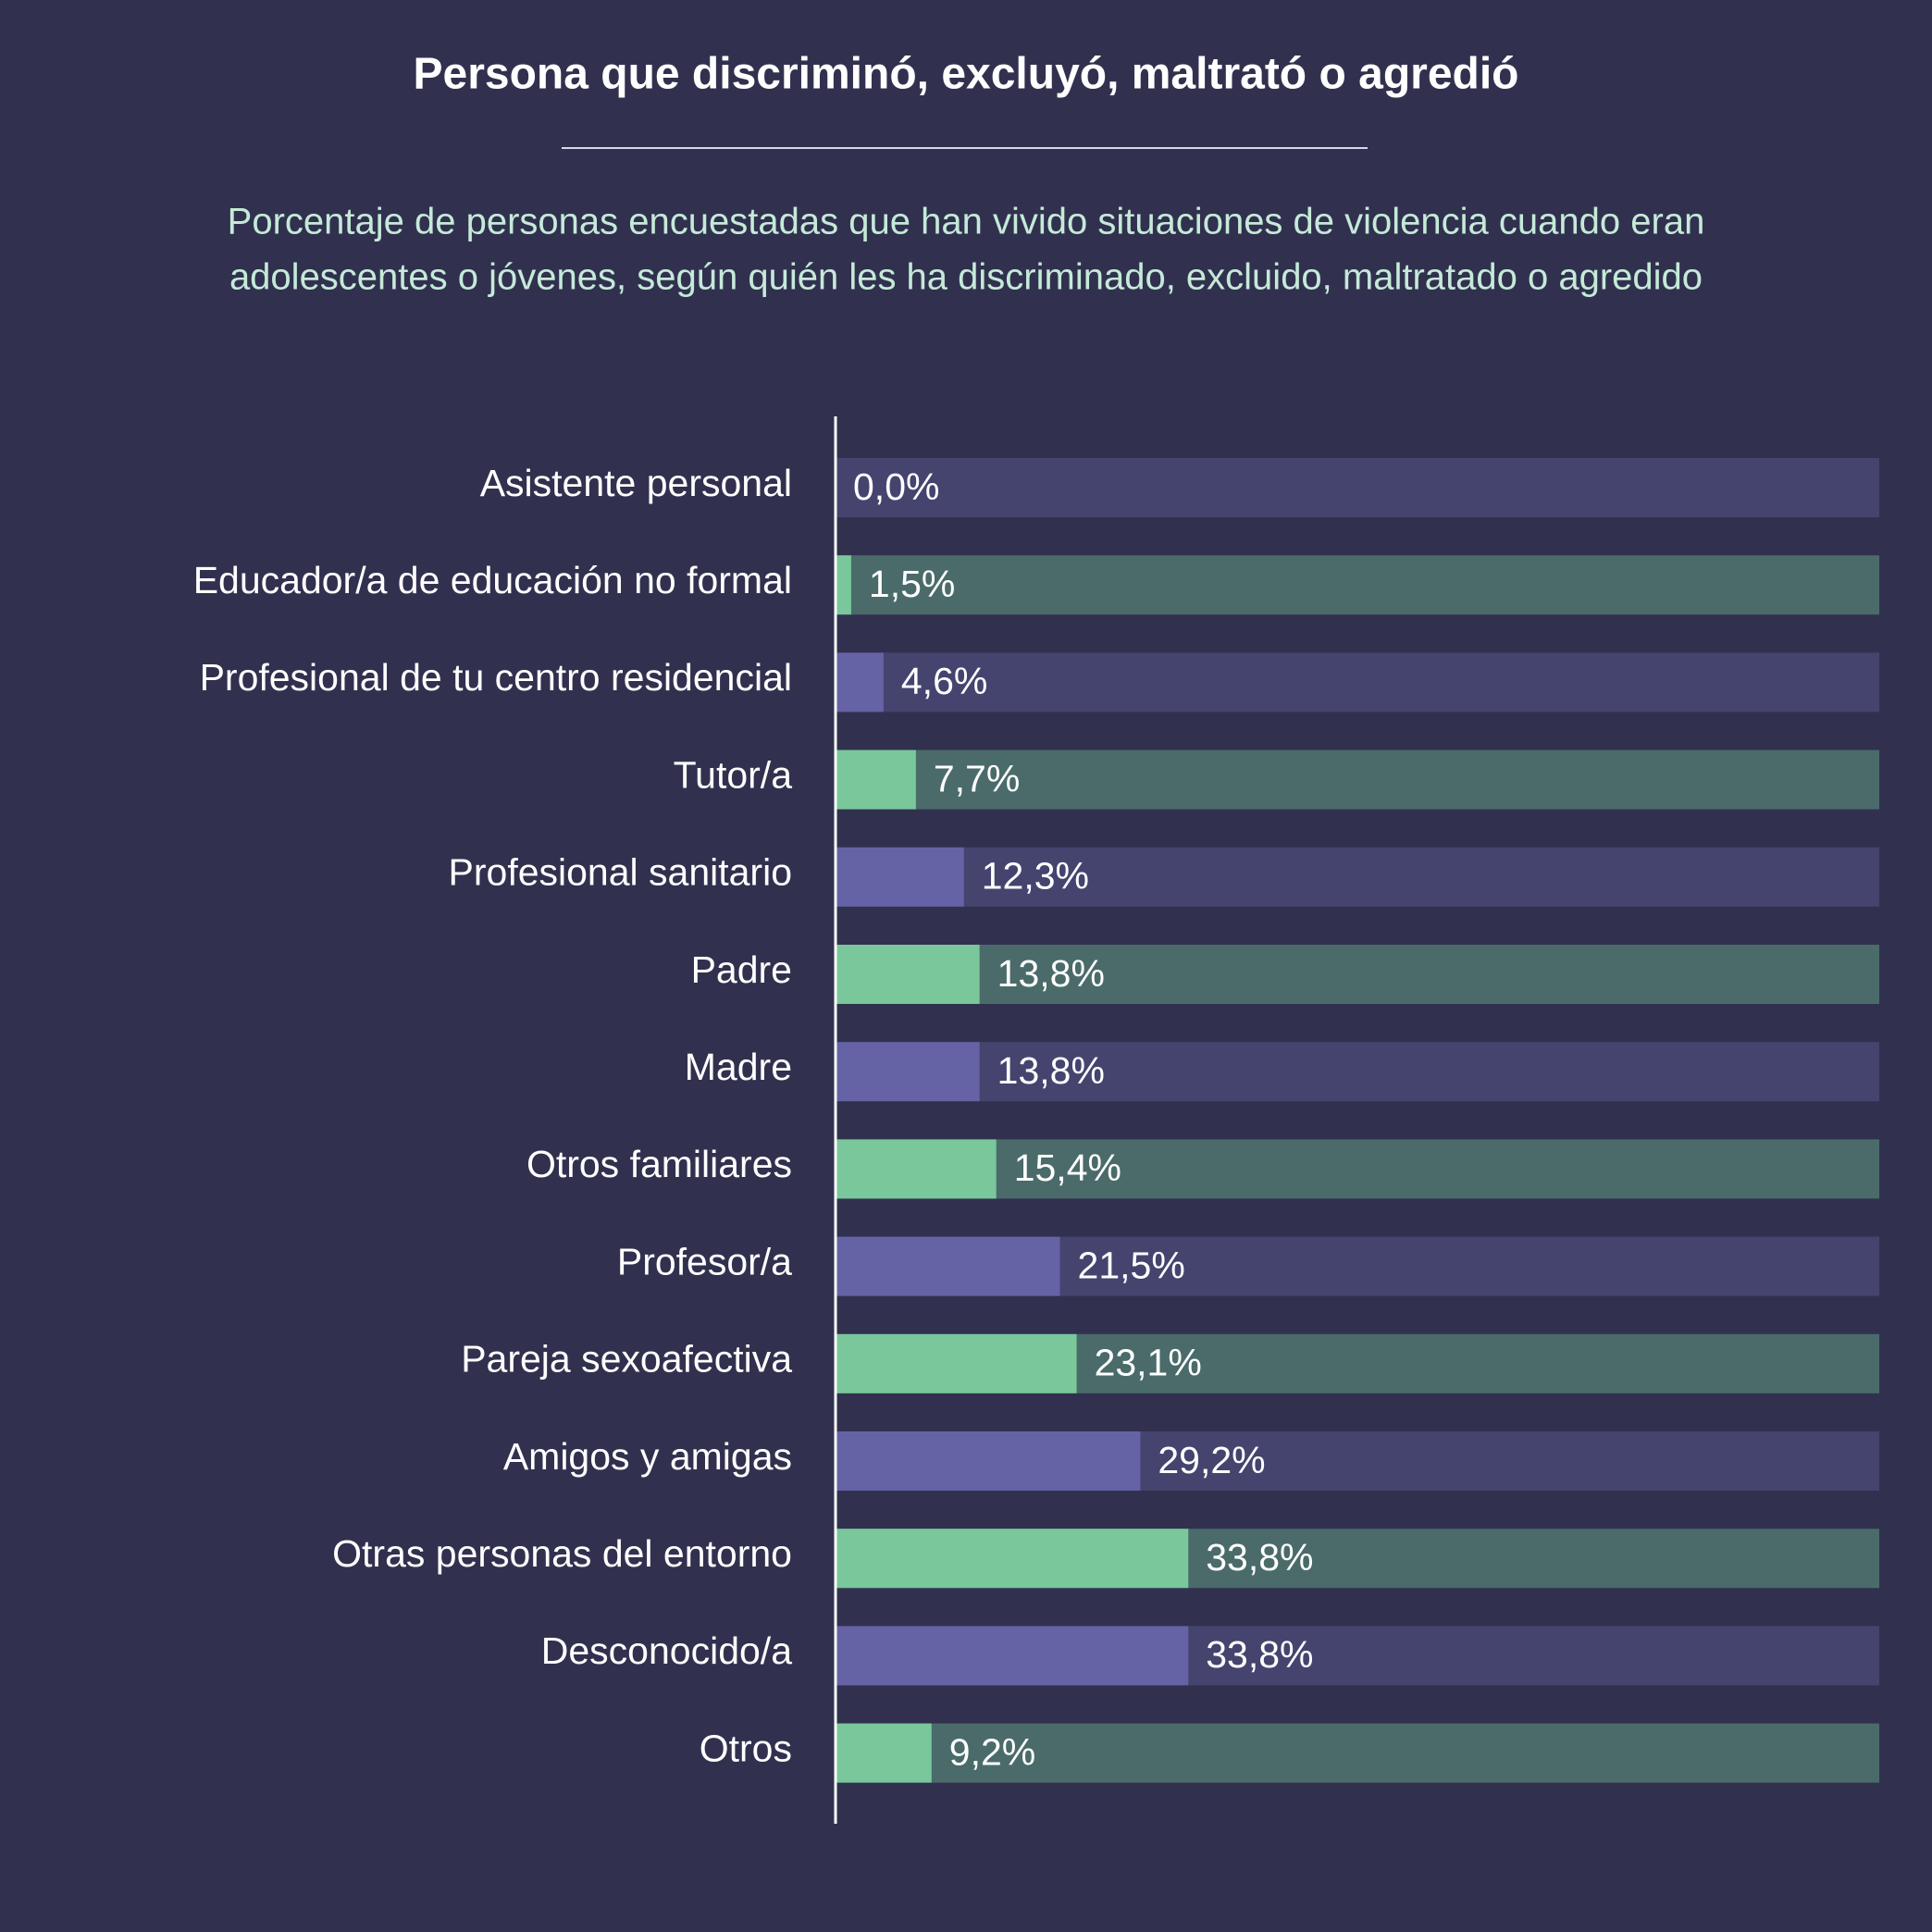  What do you see at coordinates (739, 1067) in the screenshot?
I see `category-label: Madre` at bounding box center [739, 1067].